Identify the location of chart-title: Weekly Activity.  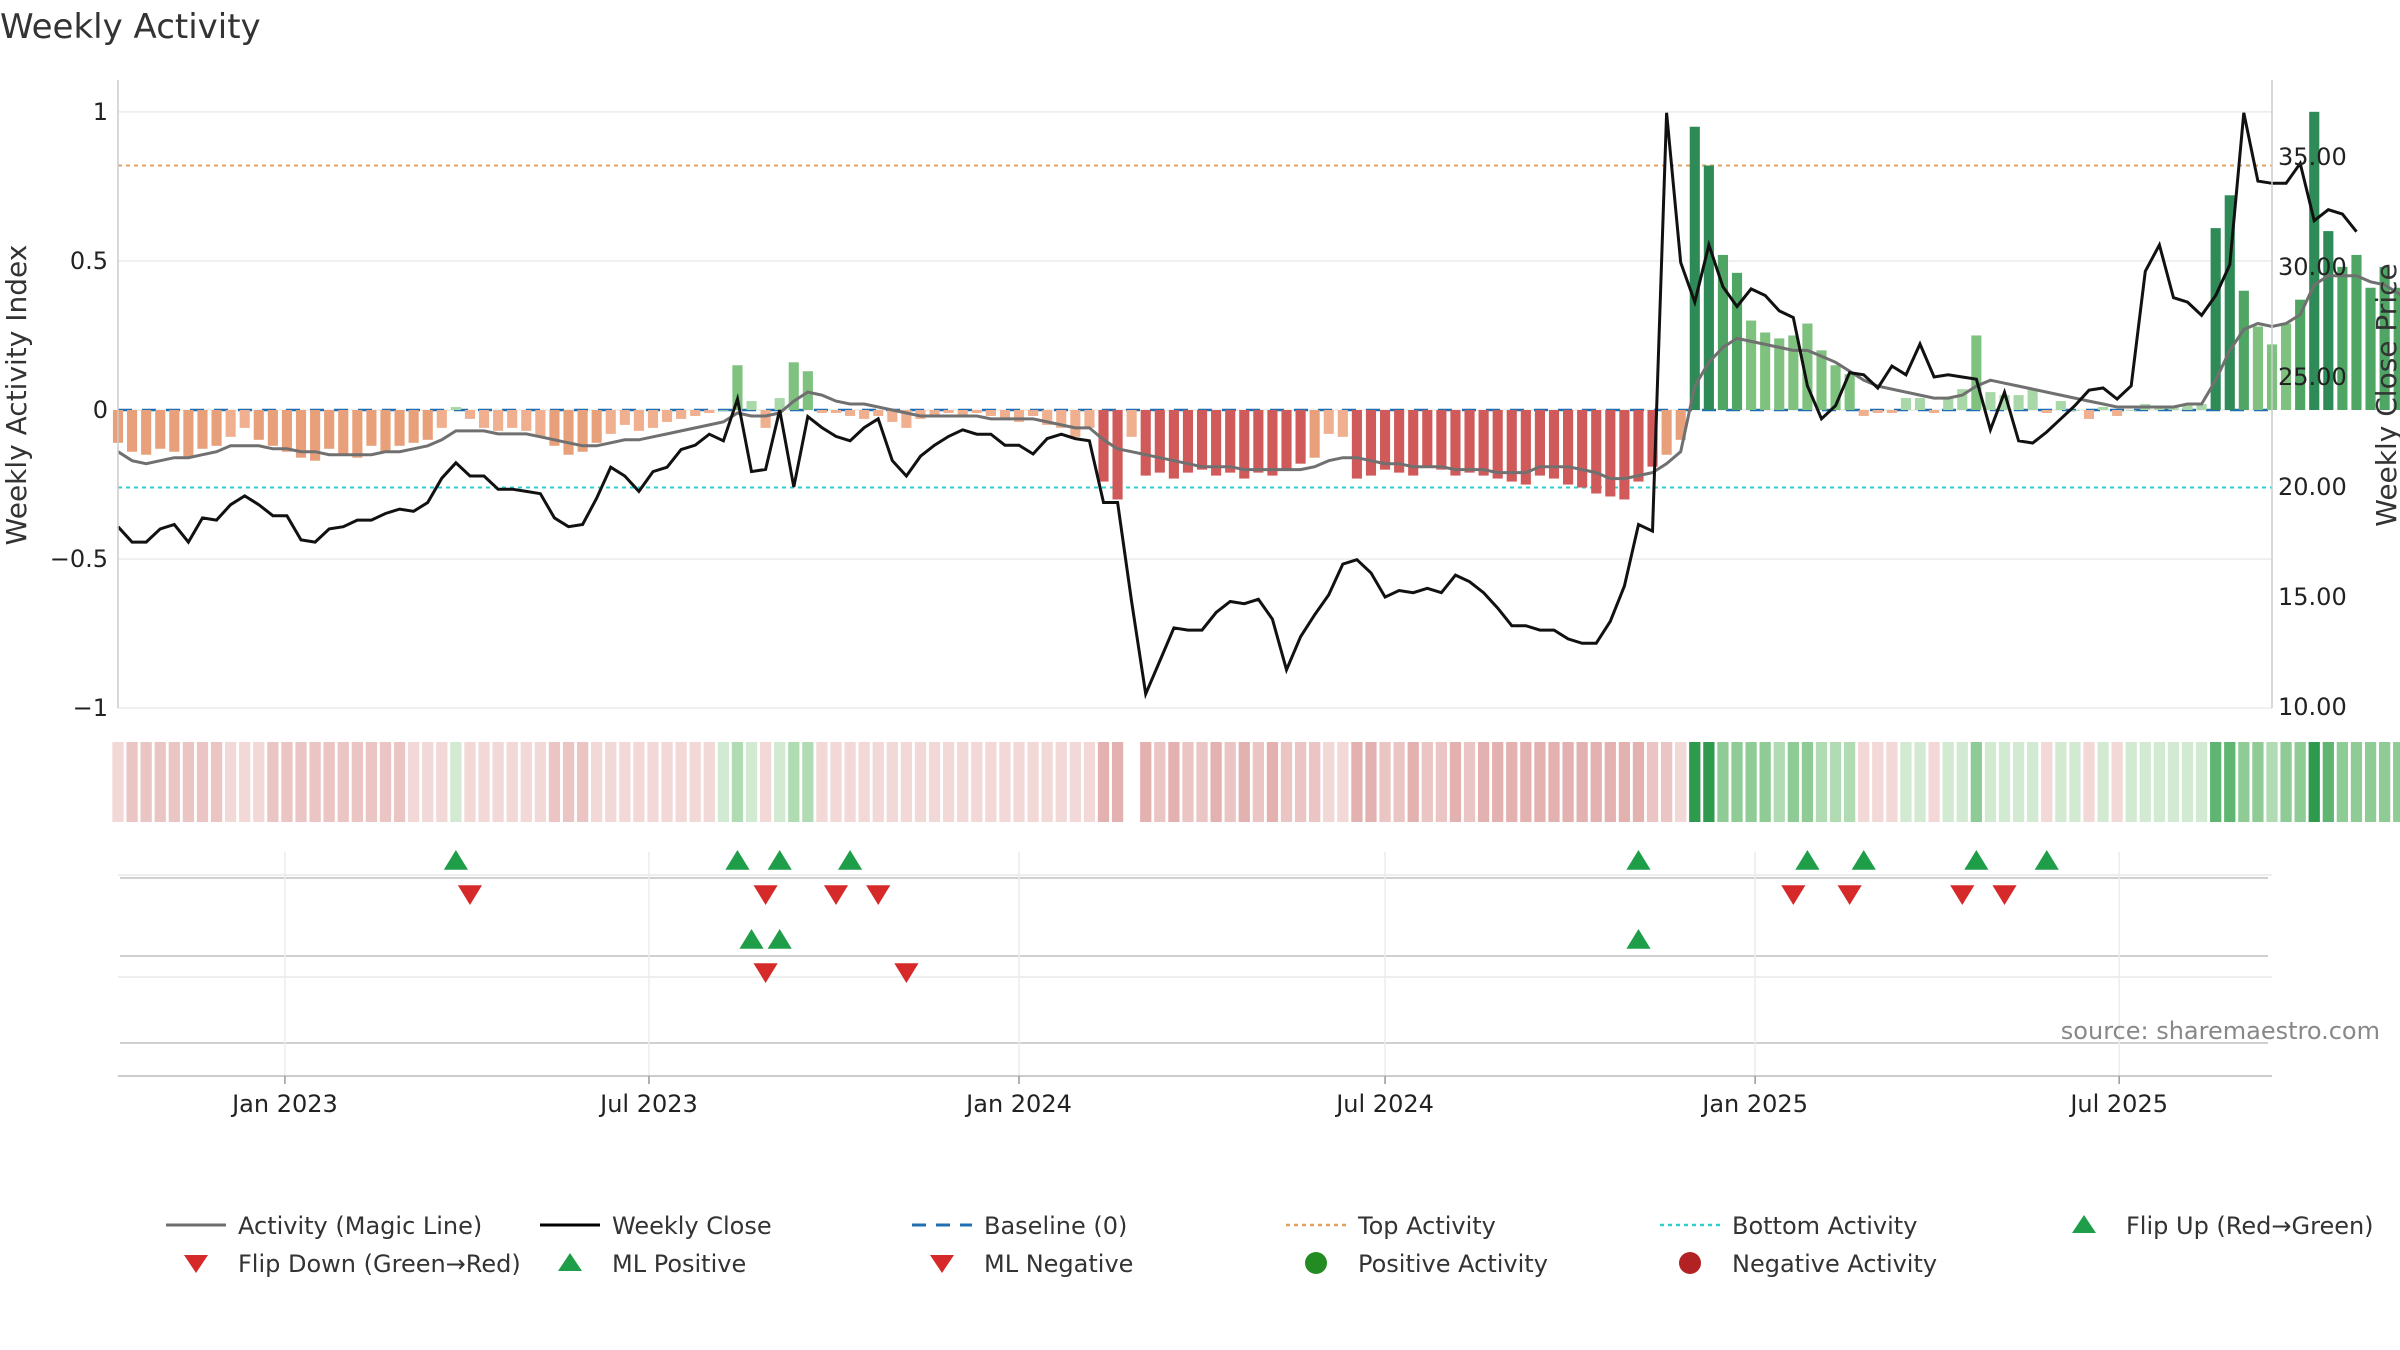
(130, 27).